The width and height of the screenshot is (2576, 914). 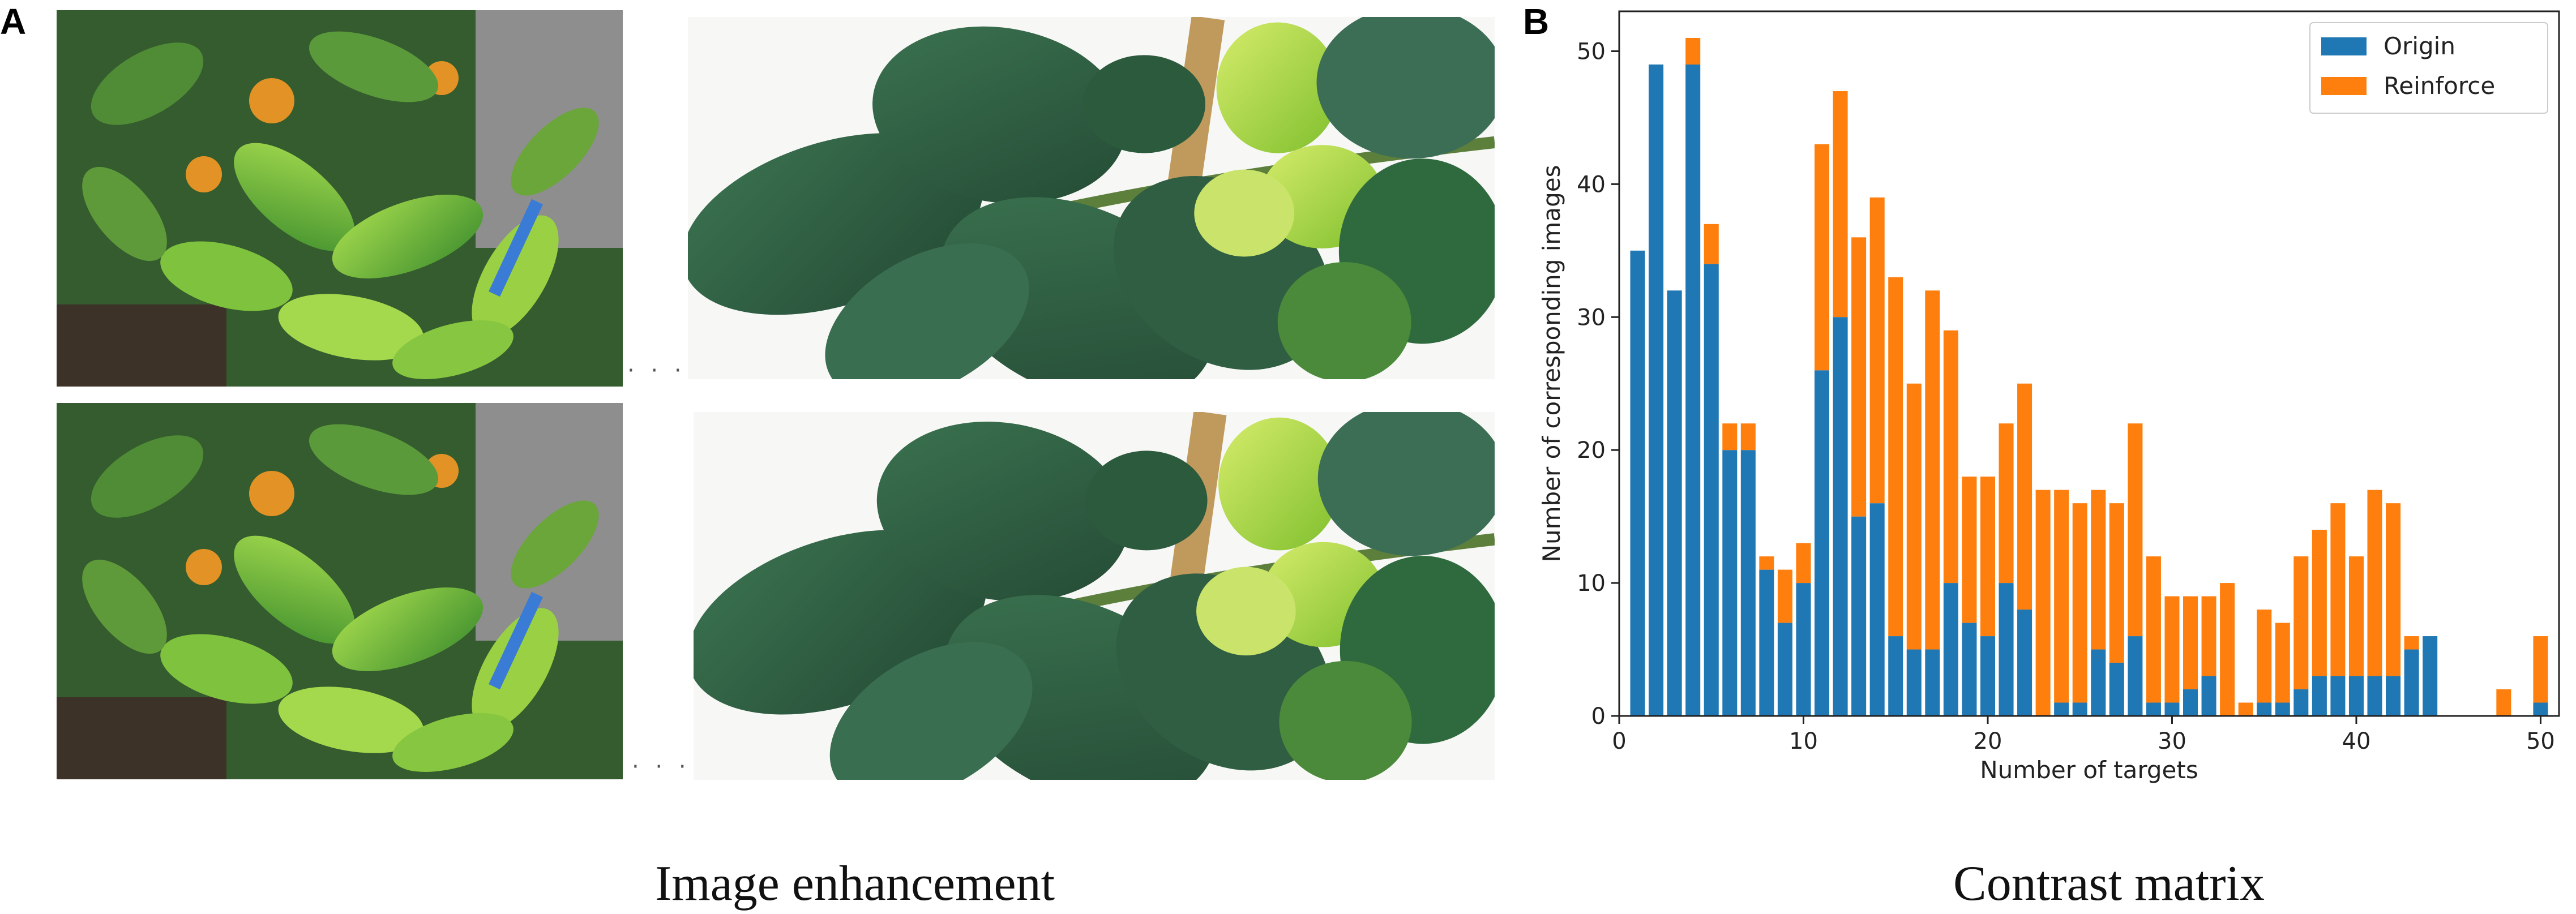 What do you see at coordinates (340, 198) in the screenshot?
I see `photo-original-bush` at bounding box center [340, 198].